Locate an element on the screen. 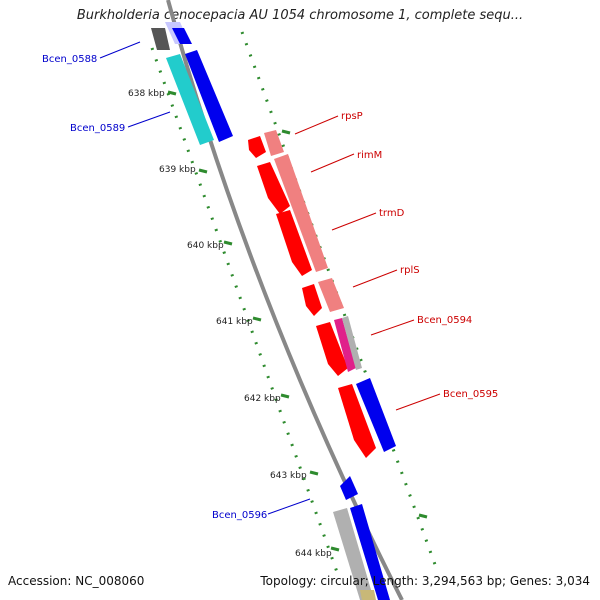 Image resolution: width=600 pixels, height=600 pixels. gene-label-bcen0594: Bcen_0594 is located at coordinates (444, 320).